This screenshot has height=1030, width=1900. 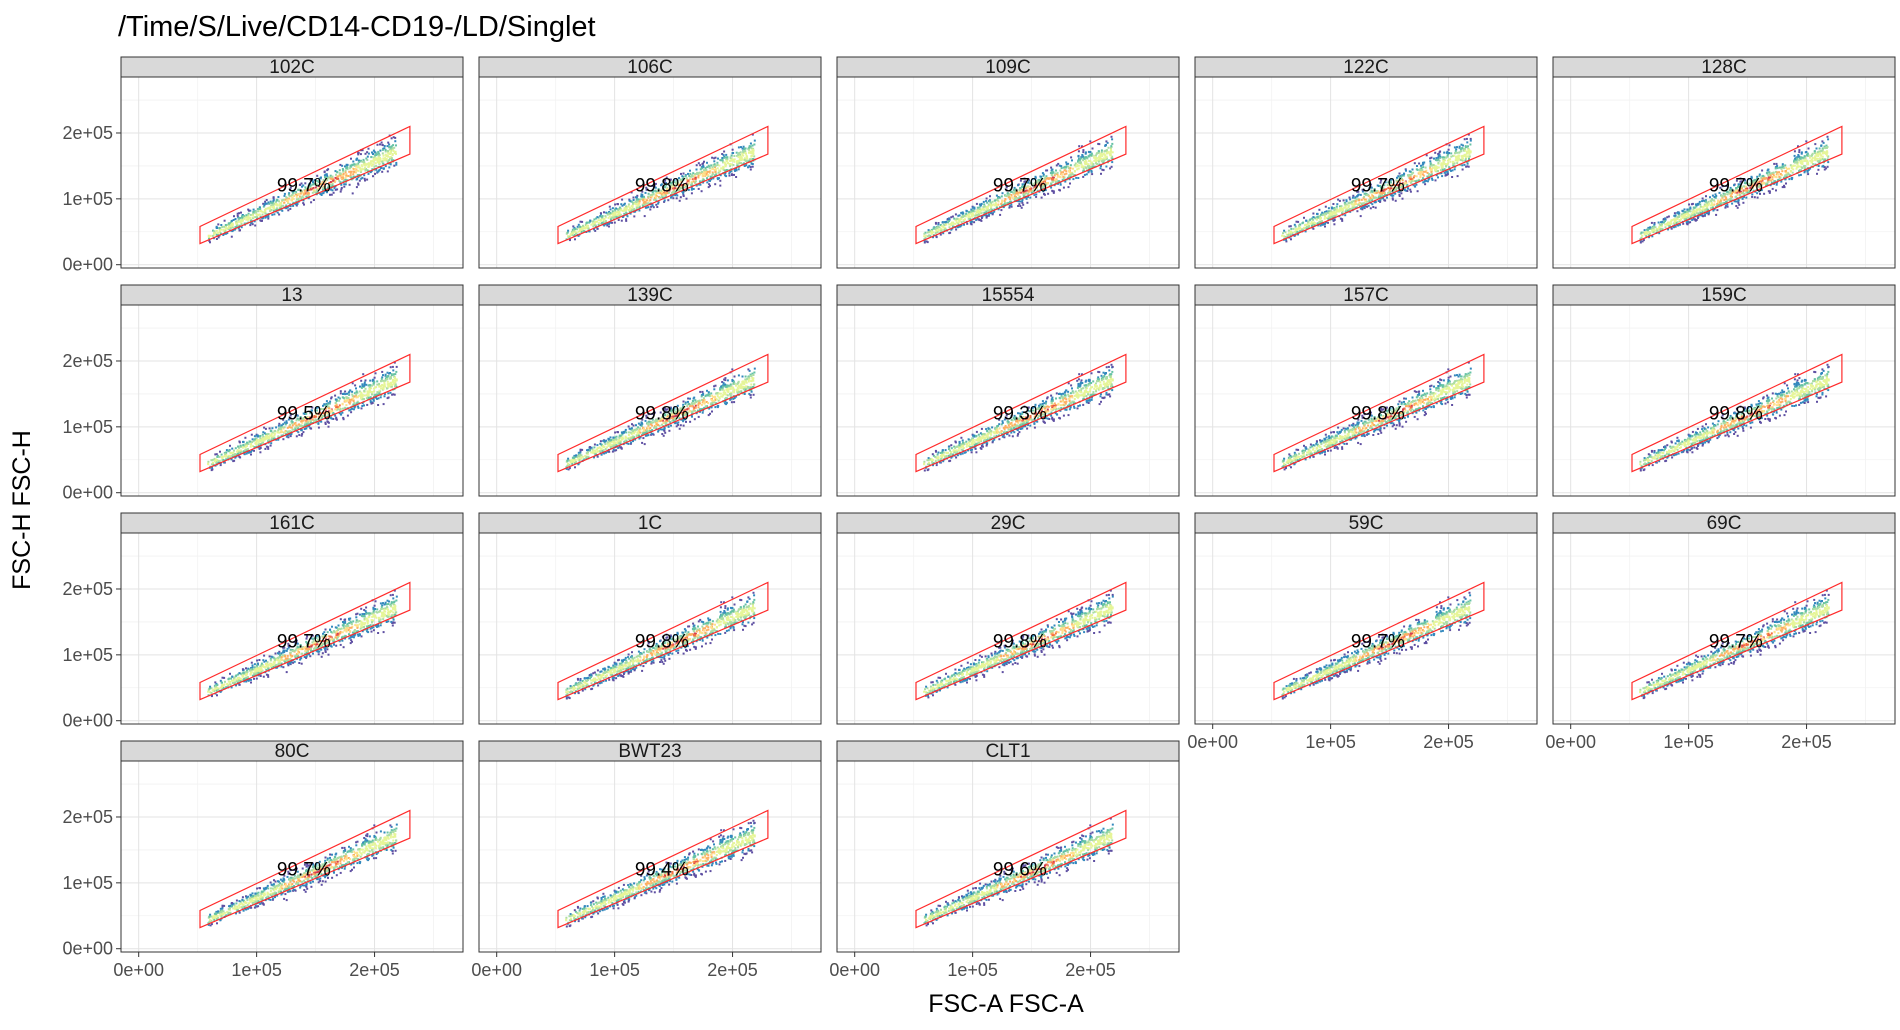 What do you see at coordinates (1736, 186) in the screenshot?
I see `gate-percent-label: 99.7%` at bounding box center [1736, 186].